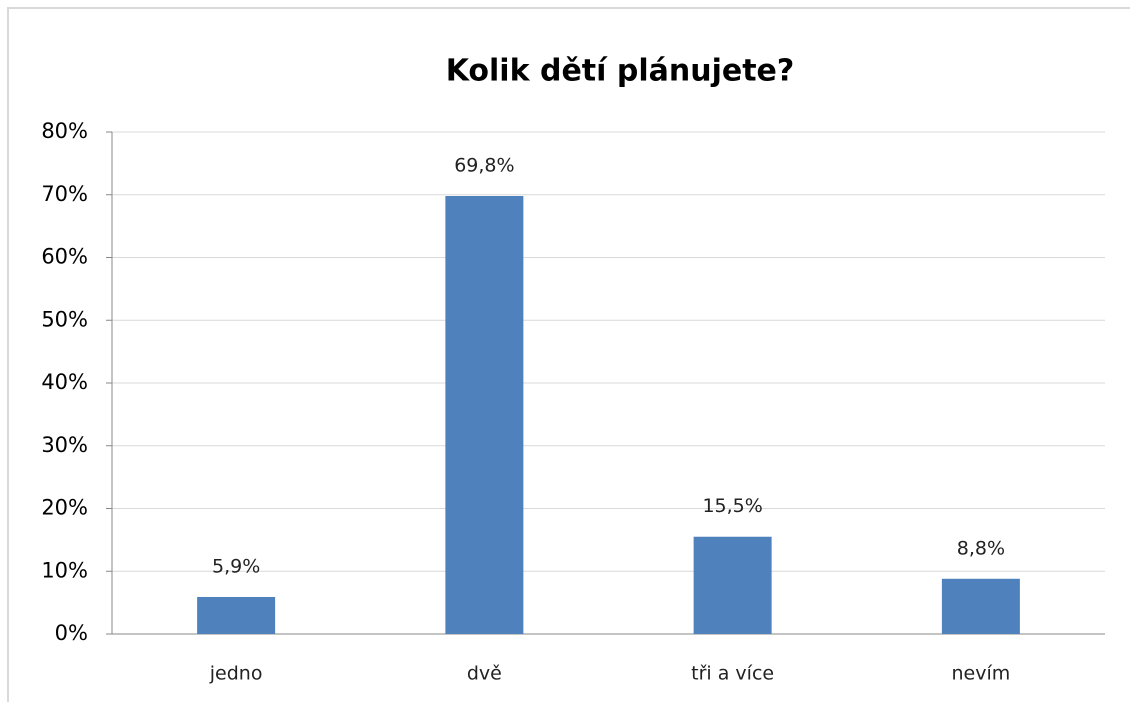  I want to click on y-tick-label: 40%, so click(64, 382).